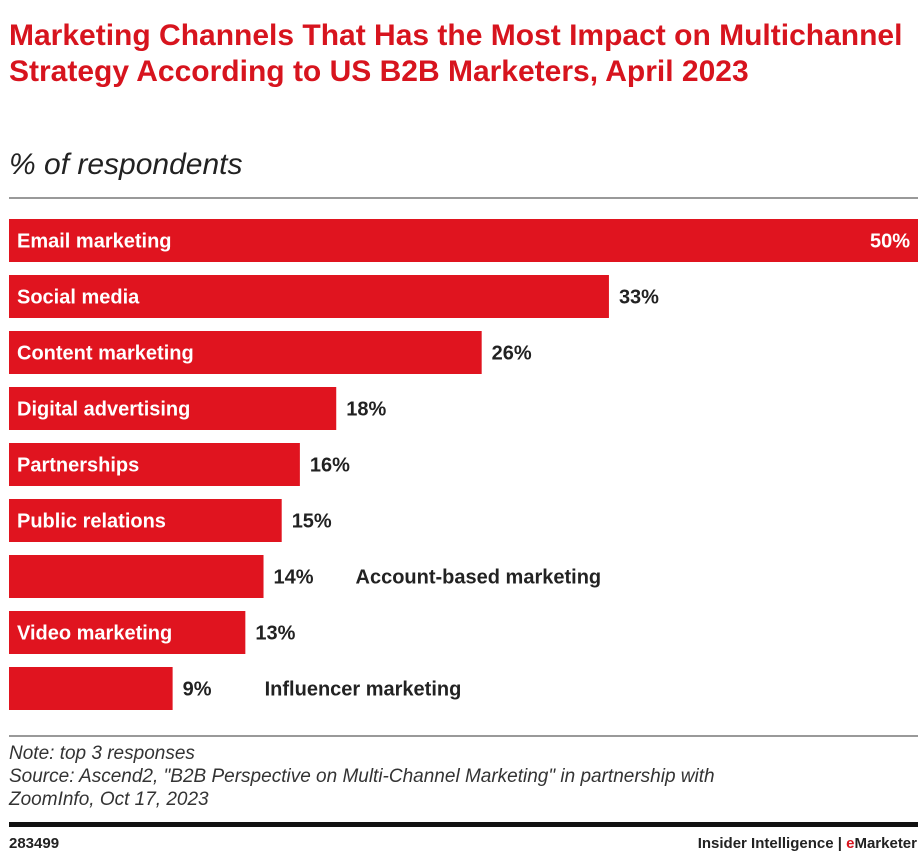 Image resolution: width=921 pixels, height=863 pixels. What do you see at coordinates (94, 242) in the screenshot?
I see `category-label: Email marketing` at bounding box center [94, 242].